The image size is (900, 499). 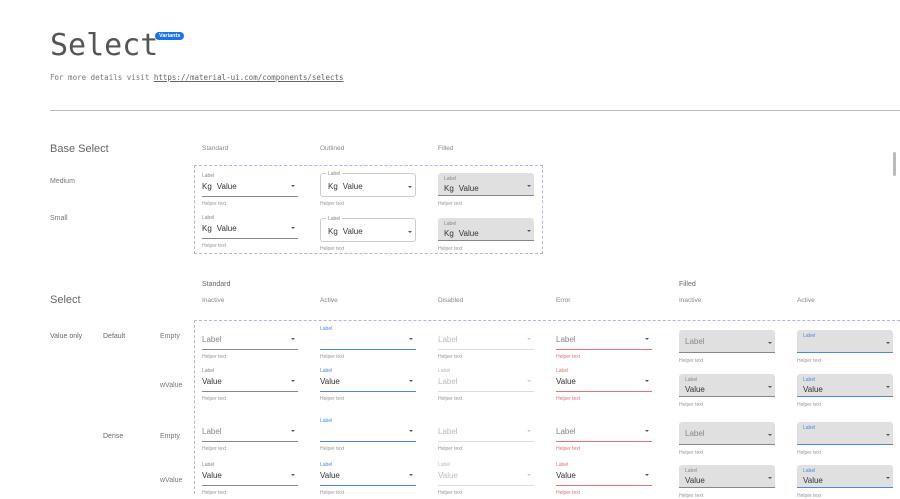 I want to click on select-filled-active: Label Value Helper text, so click(x=845, y=391).